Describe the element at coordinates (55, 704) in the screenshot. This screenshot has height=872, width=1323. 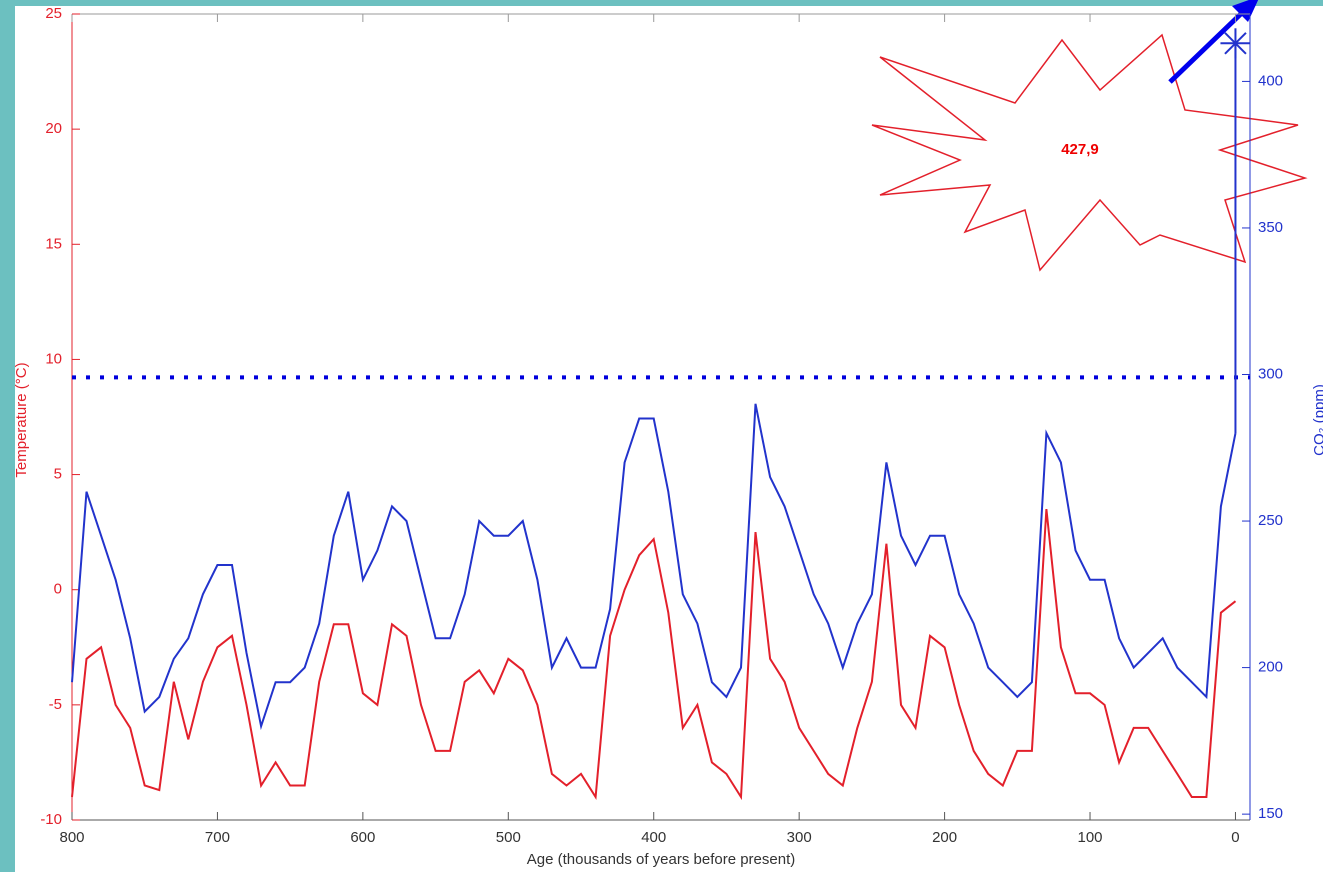
I see `y-tick-label: -5` at that location.